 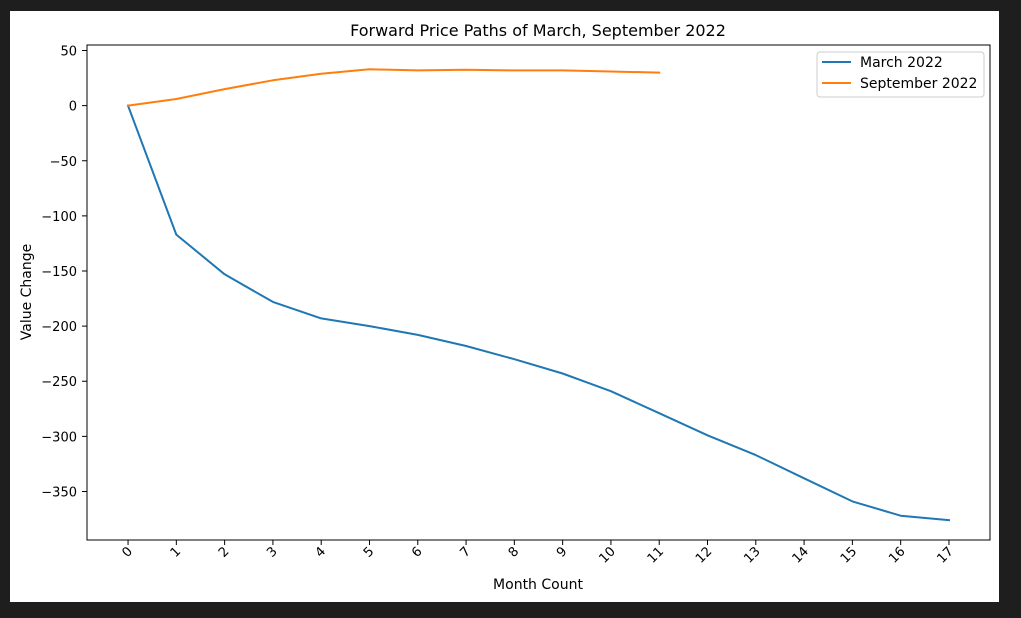 I want to click on x-tick-label: 17, so click(x=945, y=555).